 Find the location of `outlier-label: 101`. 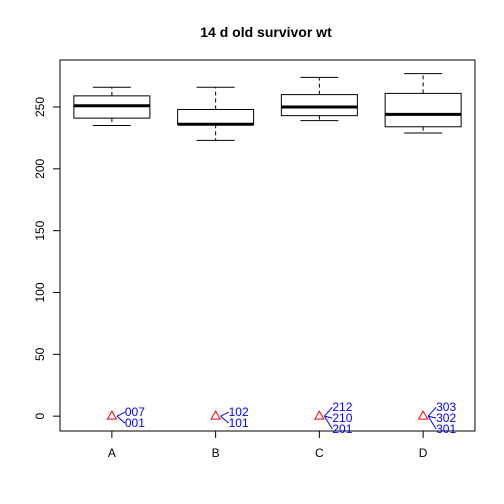

outlier-label: 101 is located at coordinates (239, 423).